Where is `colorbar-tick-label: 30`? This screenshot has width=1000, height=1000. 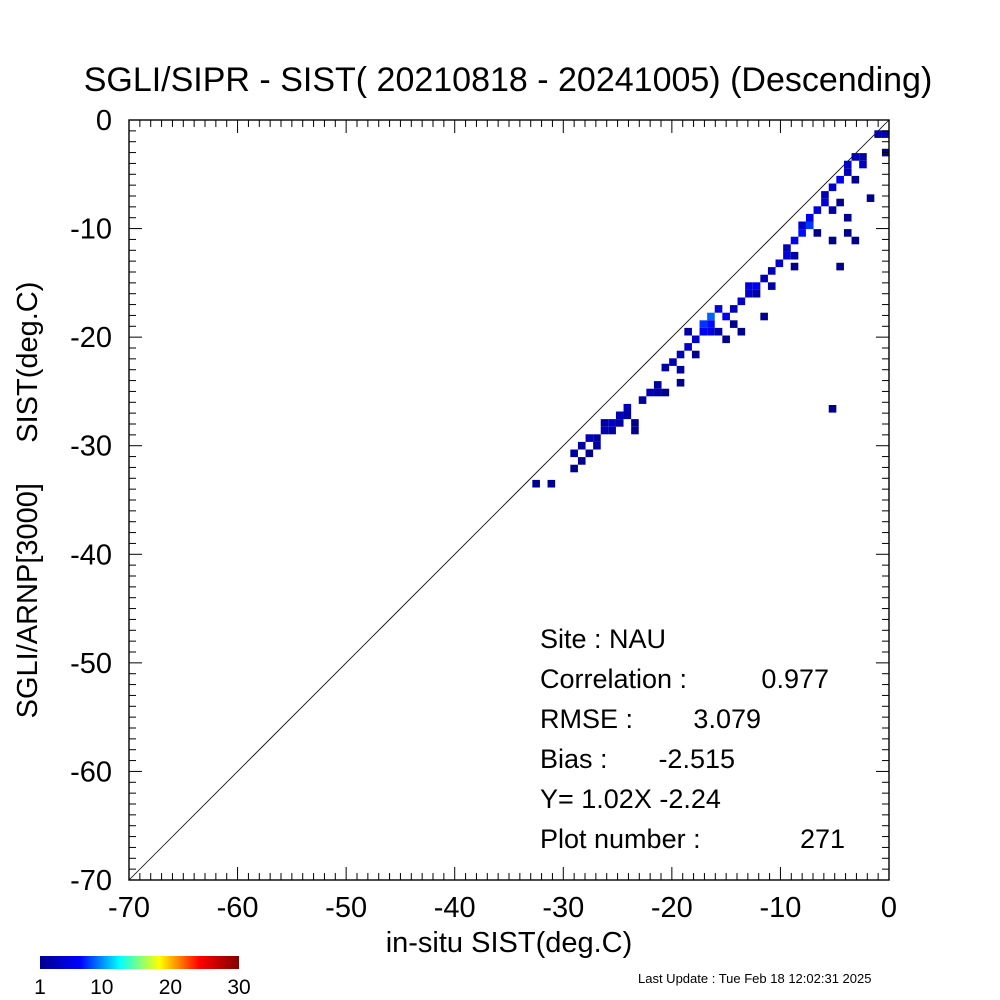
colorbar-tick-label: 30 is located at coordinates (238, 987).